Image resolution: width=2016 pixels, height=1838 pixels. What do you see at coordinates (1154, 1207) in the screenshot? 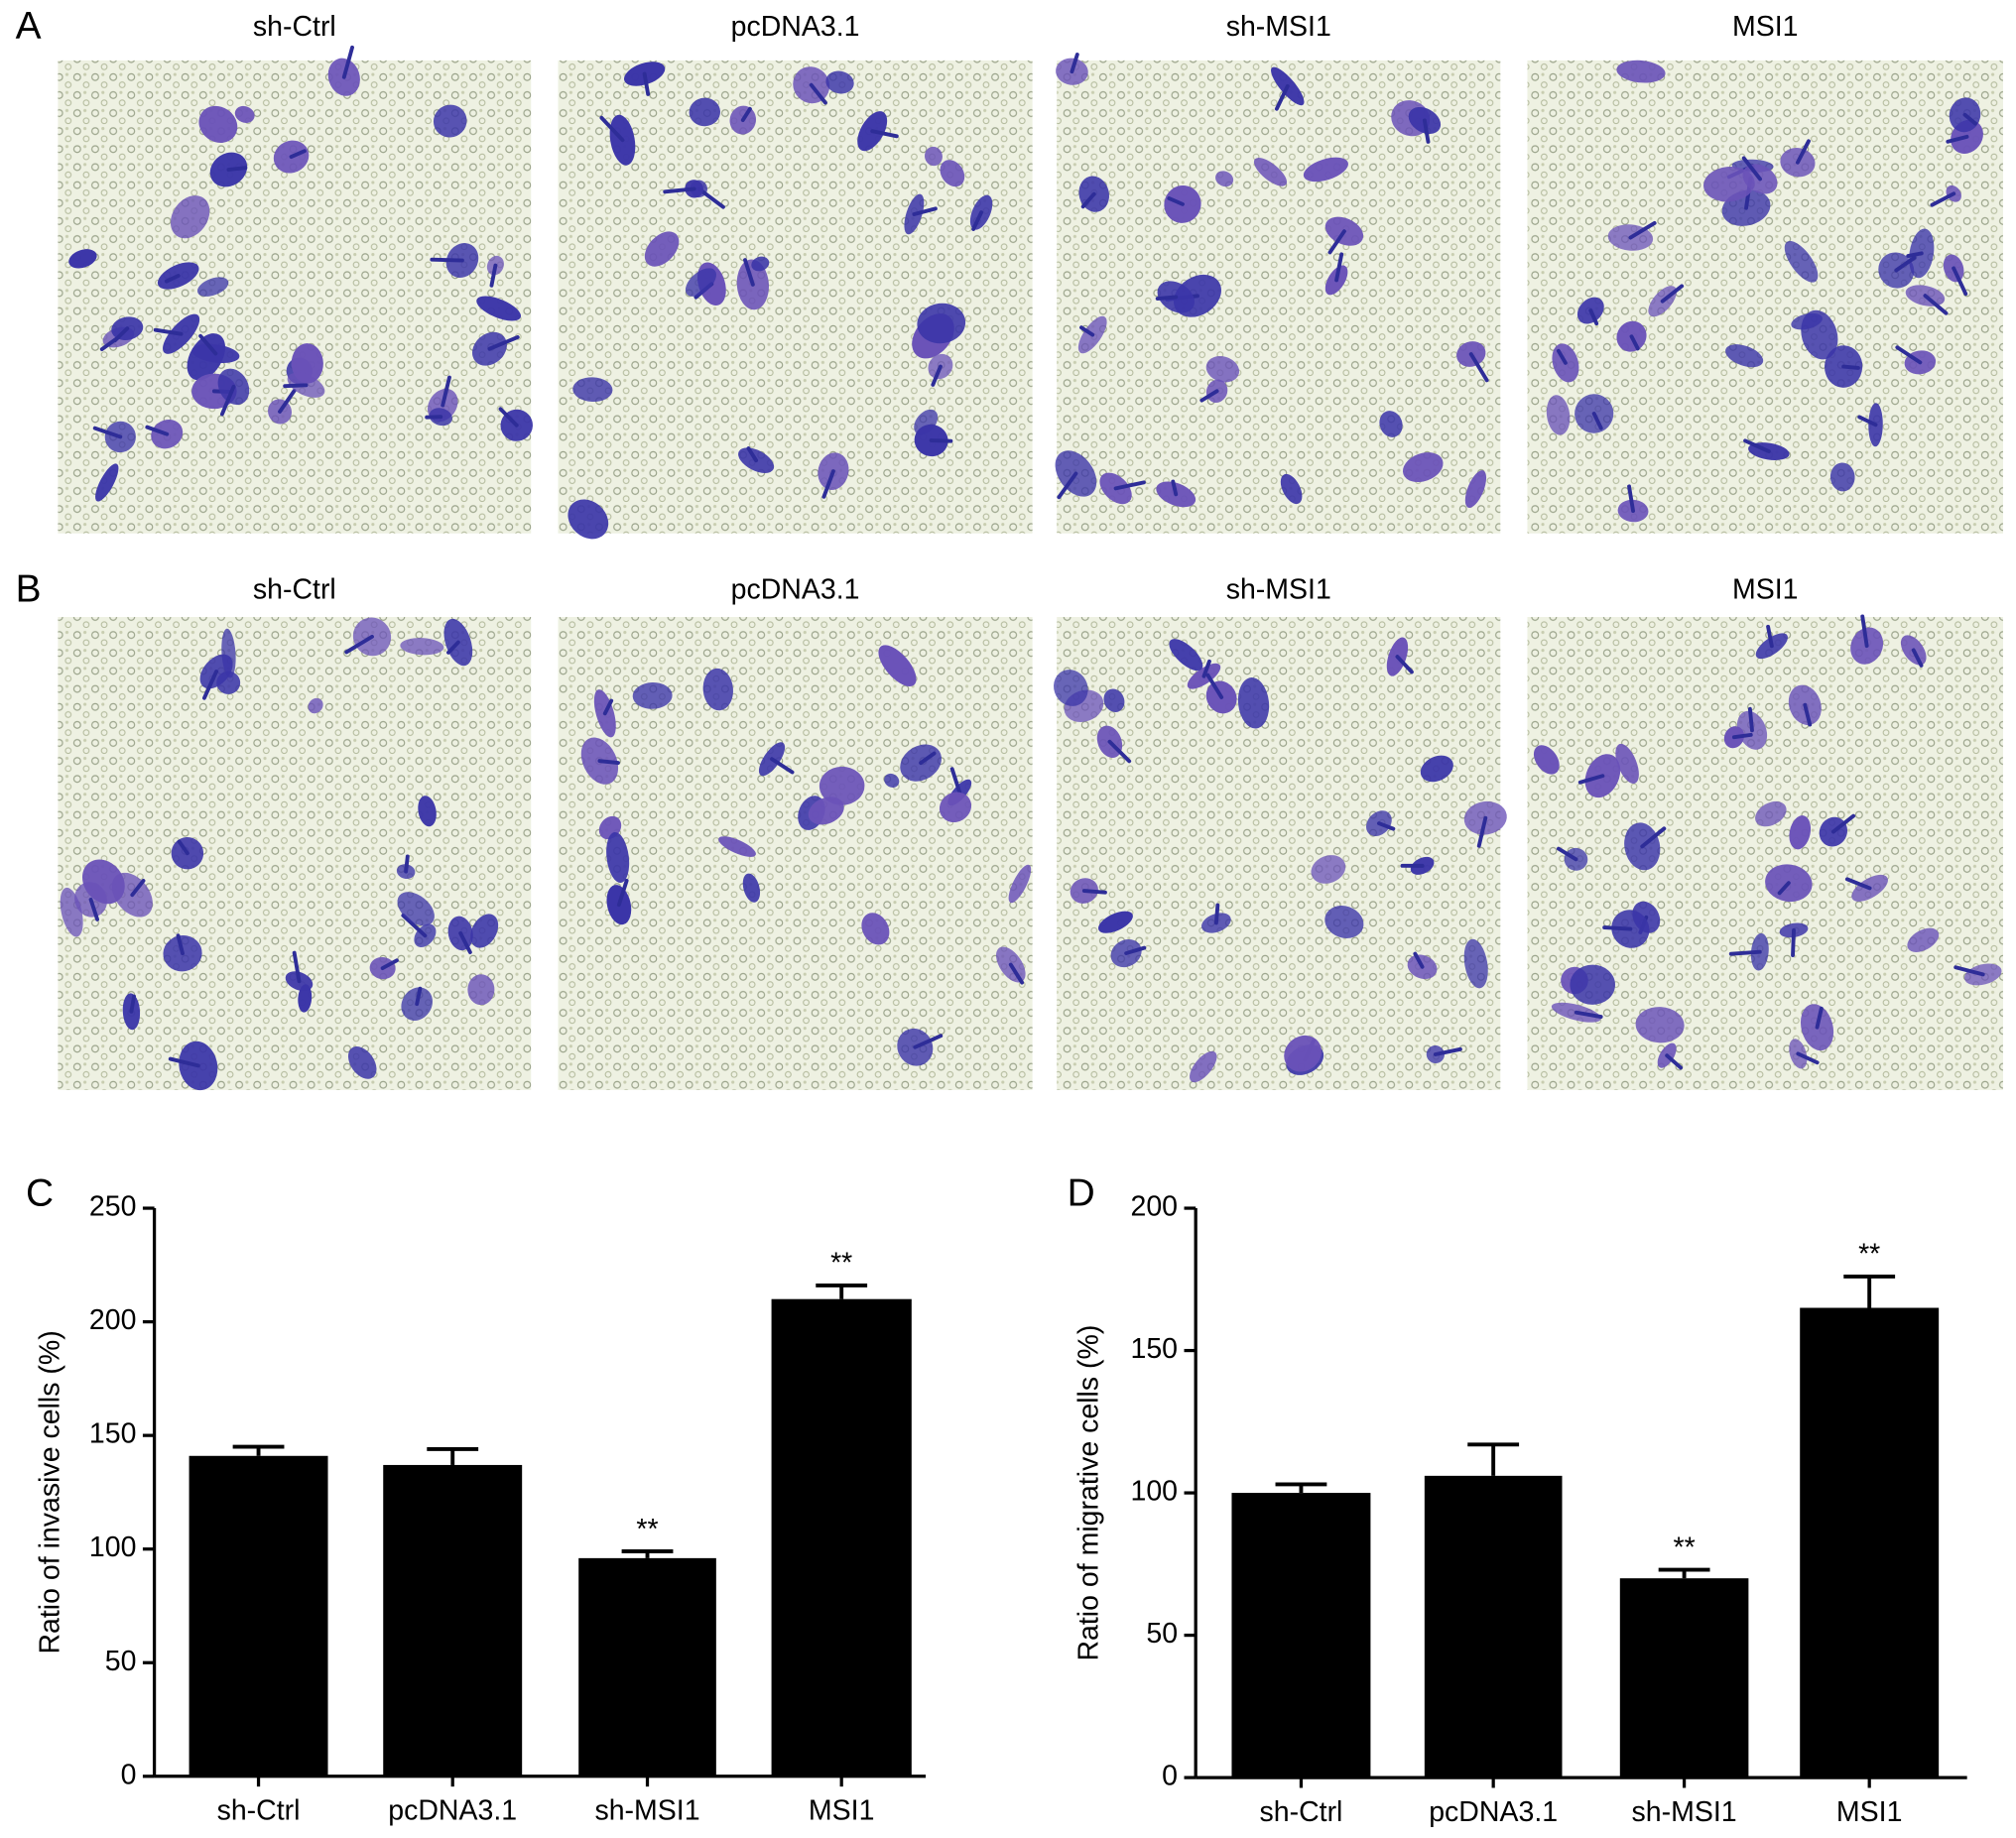
I see `y-tick-label: 200` at bounding box center [1154, 1207].